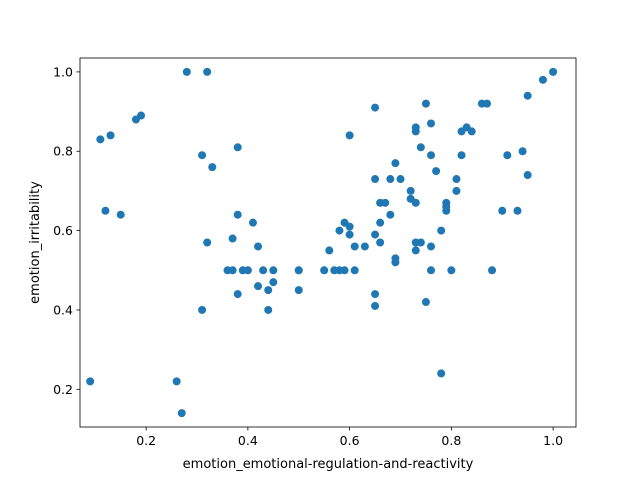 The width and height of the screenshot is (640, 480). What do you see at coordinates (553, 440) in the screenshot?
I see `x-tick-label: 1.0` at bounding box center [553, 440].